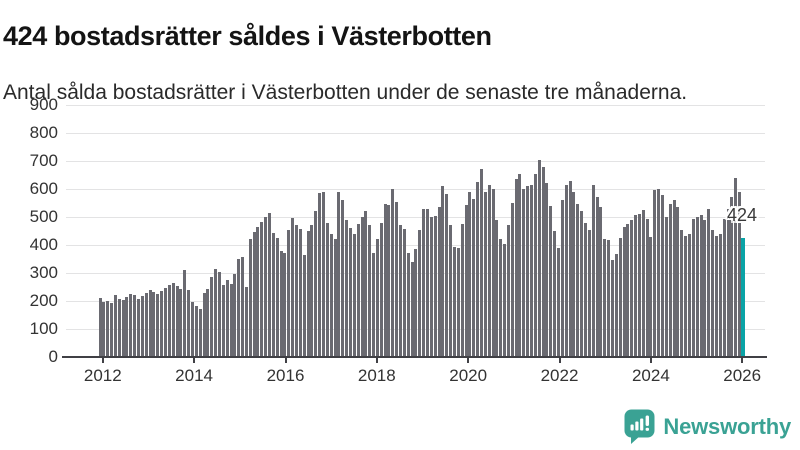 The height and width of the screenshot is (450, 800). I want to click on highlight-value-label: 424, so click(742, 215).